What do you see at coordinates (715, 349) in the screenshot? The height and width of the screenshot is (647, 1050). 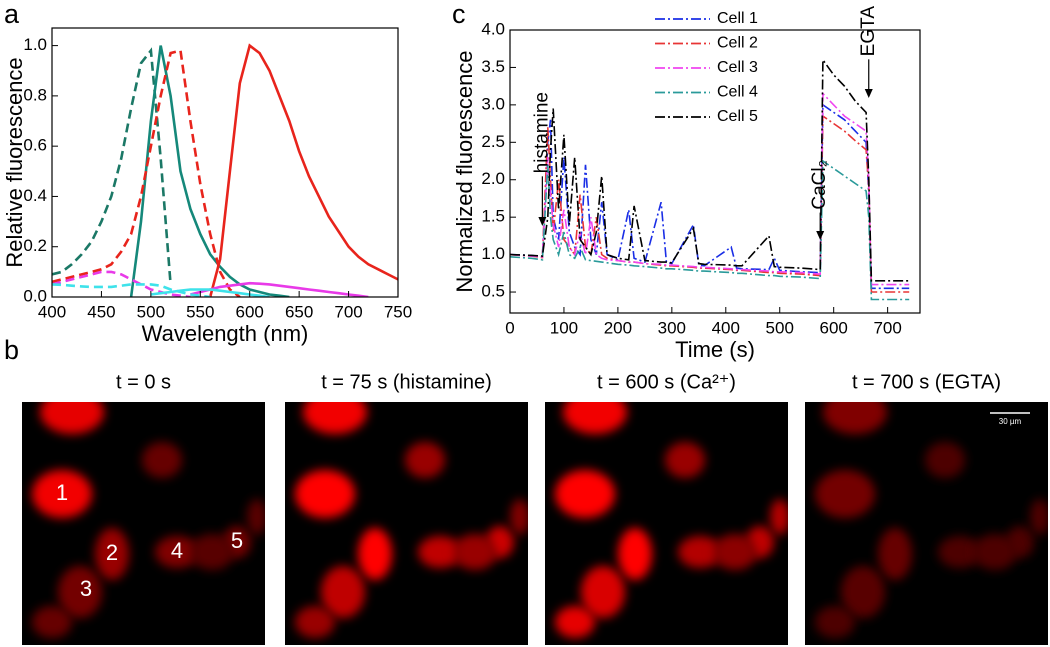 I see `x-axis-title: Time (s)` at bounding box center [715, 349].